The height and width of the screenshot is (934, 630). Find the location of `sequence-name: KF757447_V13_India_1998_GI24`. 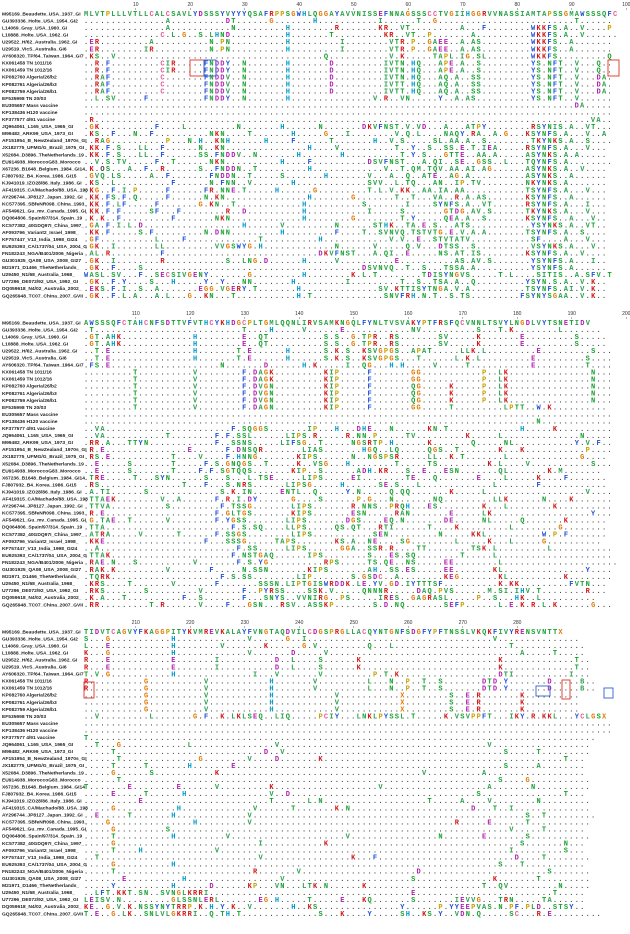

sequence-name: KF757447_V13_India_1998_GI24 is located at coordinates (40, 858).